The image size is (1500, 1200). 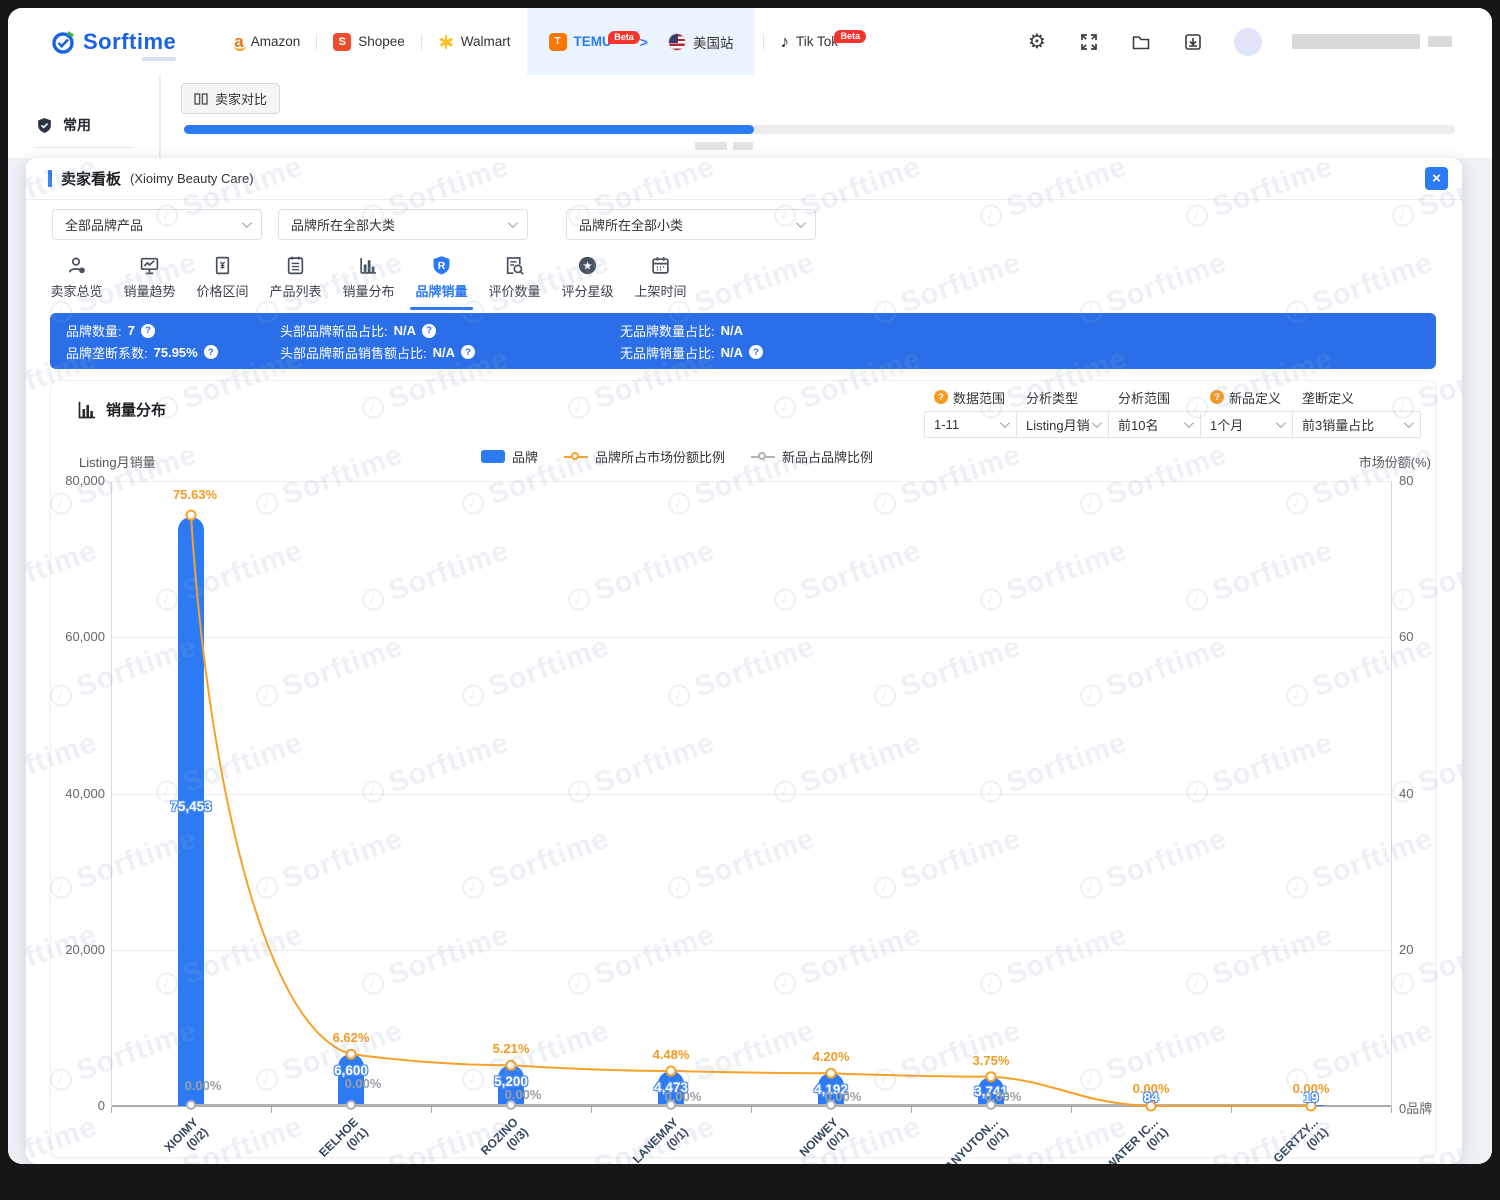 What do you see at coordinates (149, 281) in the screenshot?
I see `tab-sales-trend: 销量趋势` at bounding box center [149, 281].